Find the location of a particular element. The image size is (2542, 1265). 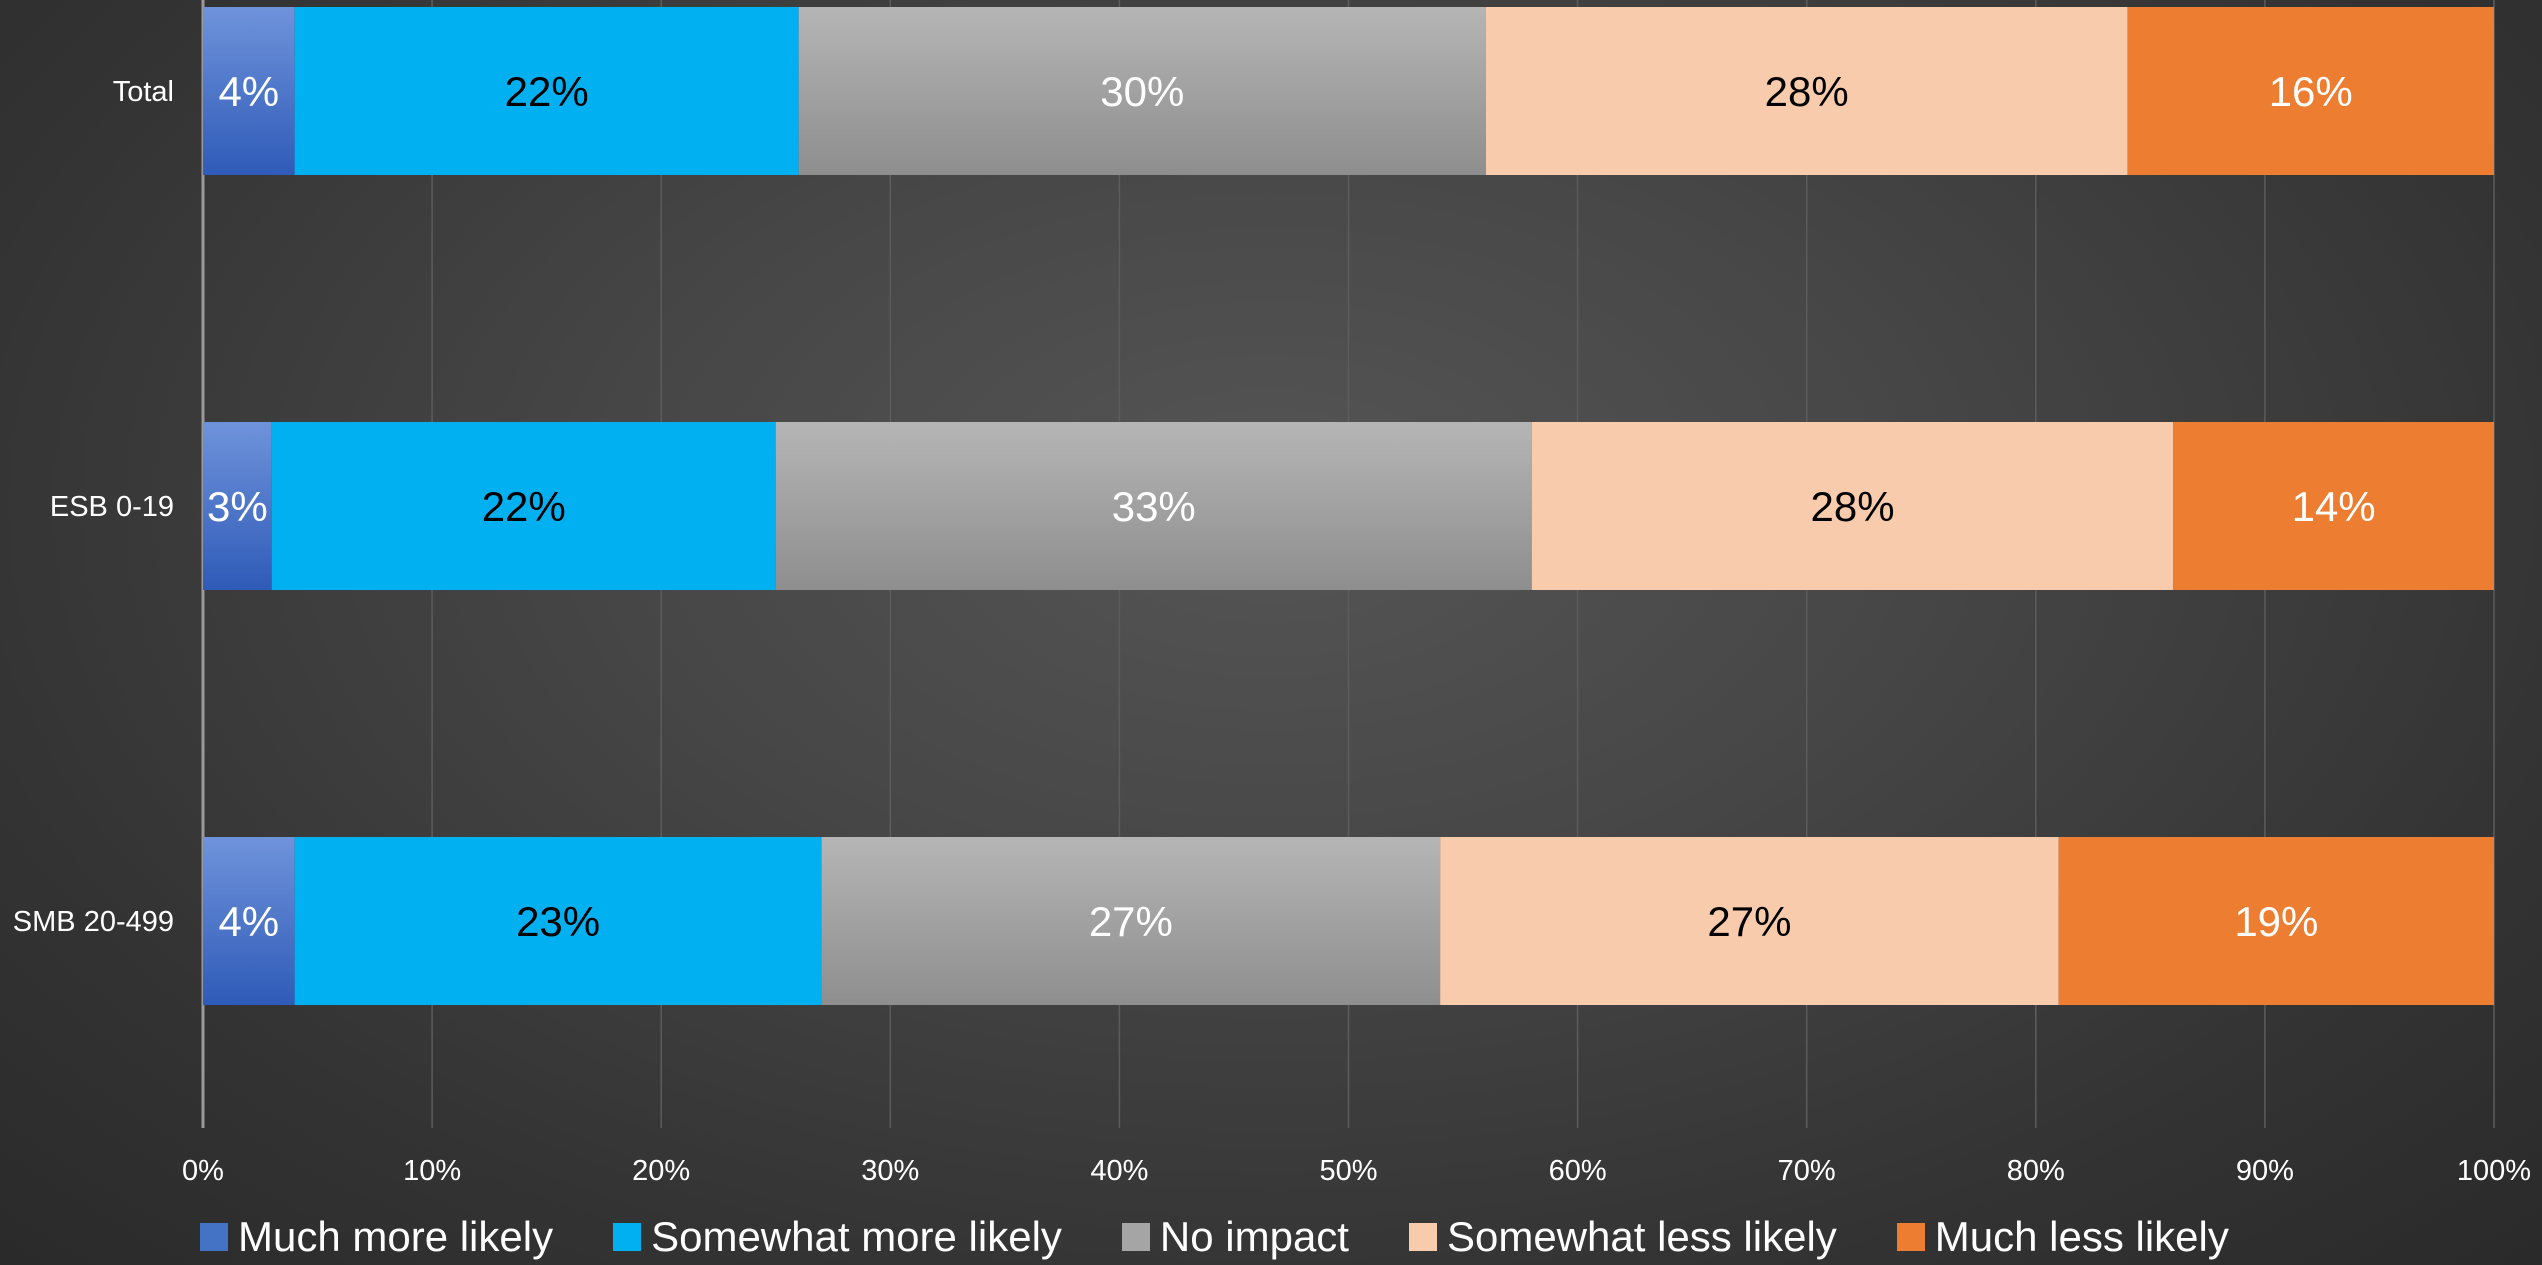

category-label: SMB 20-499 is located at coordinates (93, 922).